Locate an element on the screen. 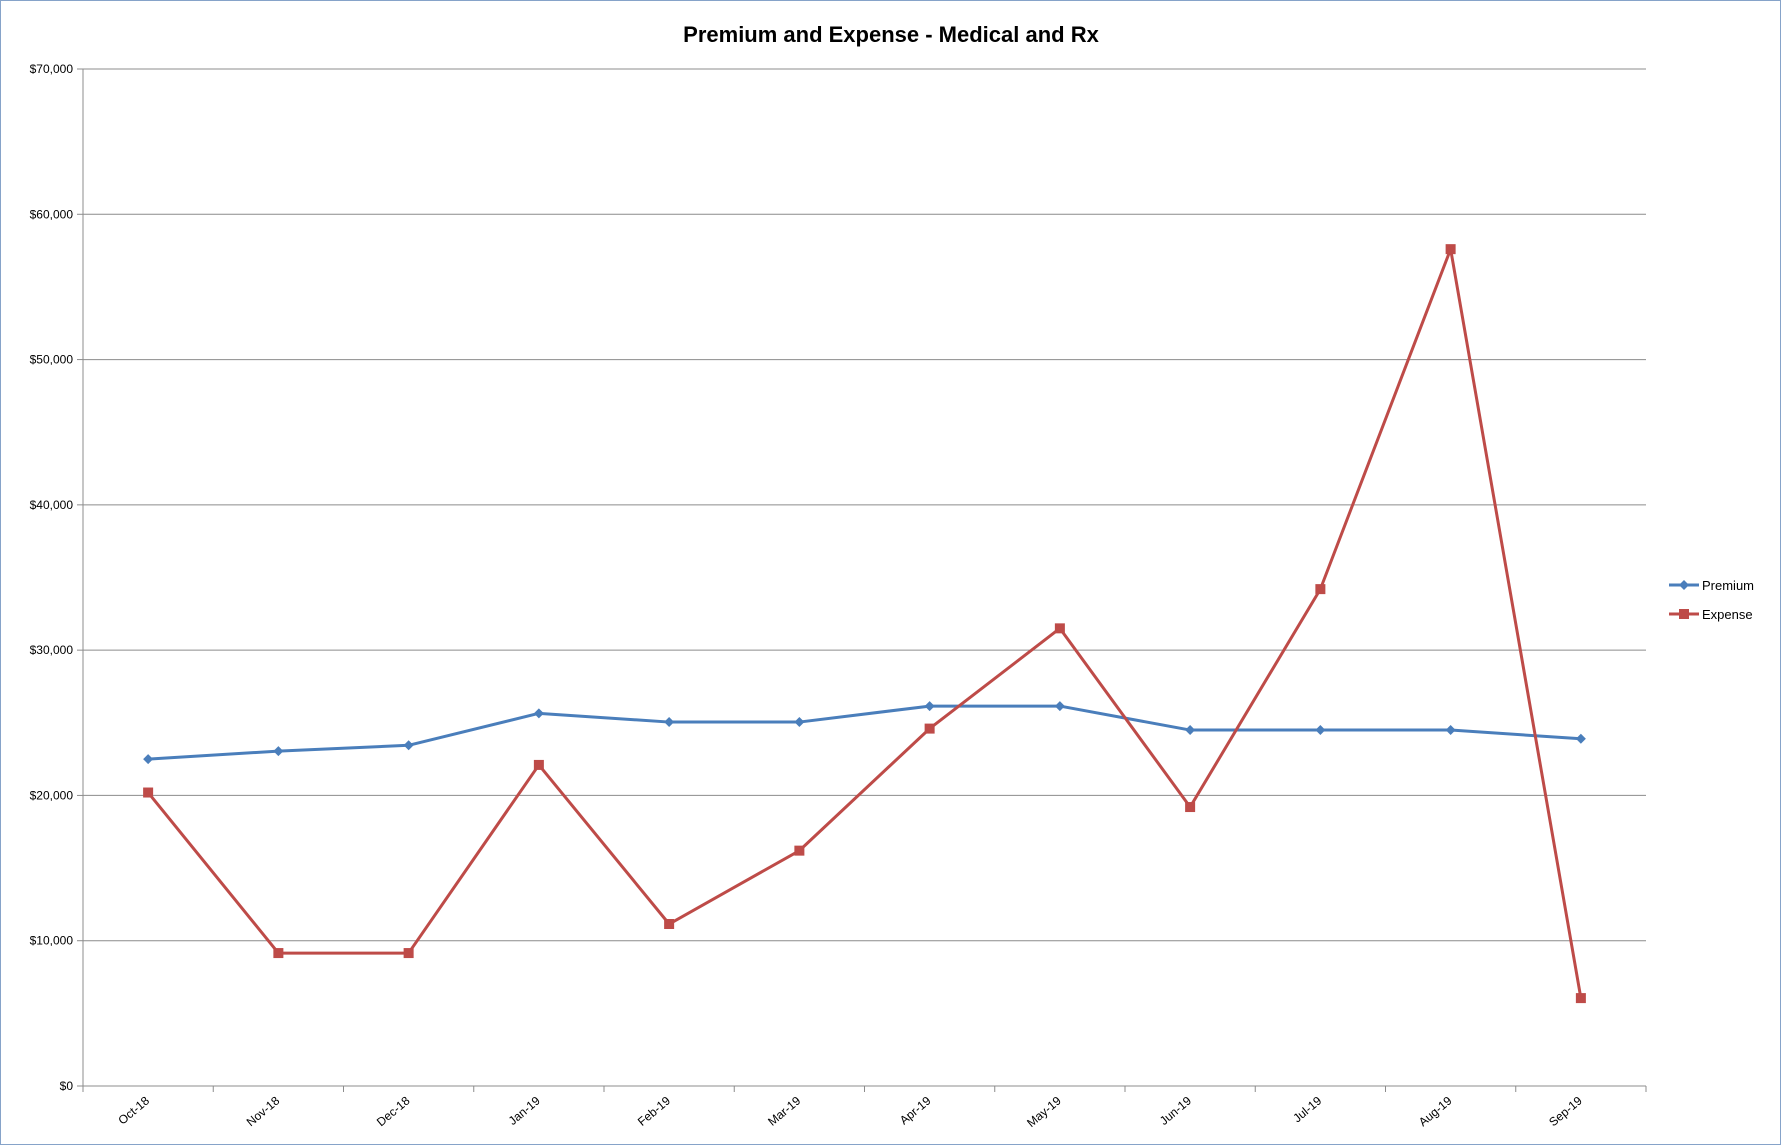 The height and width of the screenshot is (1146, 1781). y-tick-label: $40,000 is located at coordinates (52, 505).